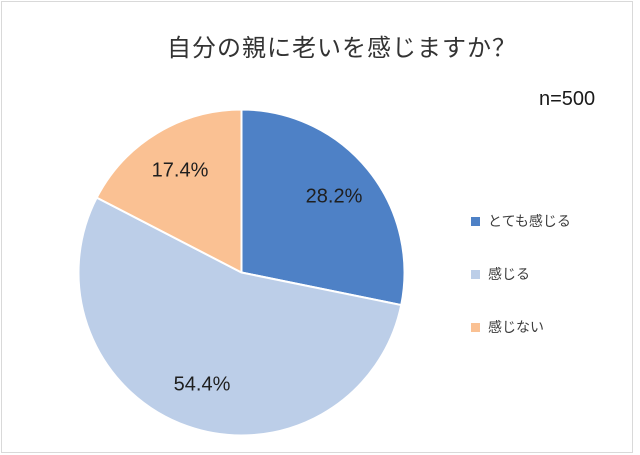  I want to click on legend-item-totemo-kanjiru: とても感じる, so click(521, 221).